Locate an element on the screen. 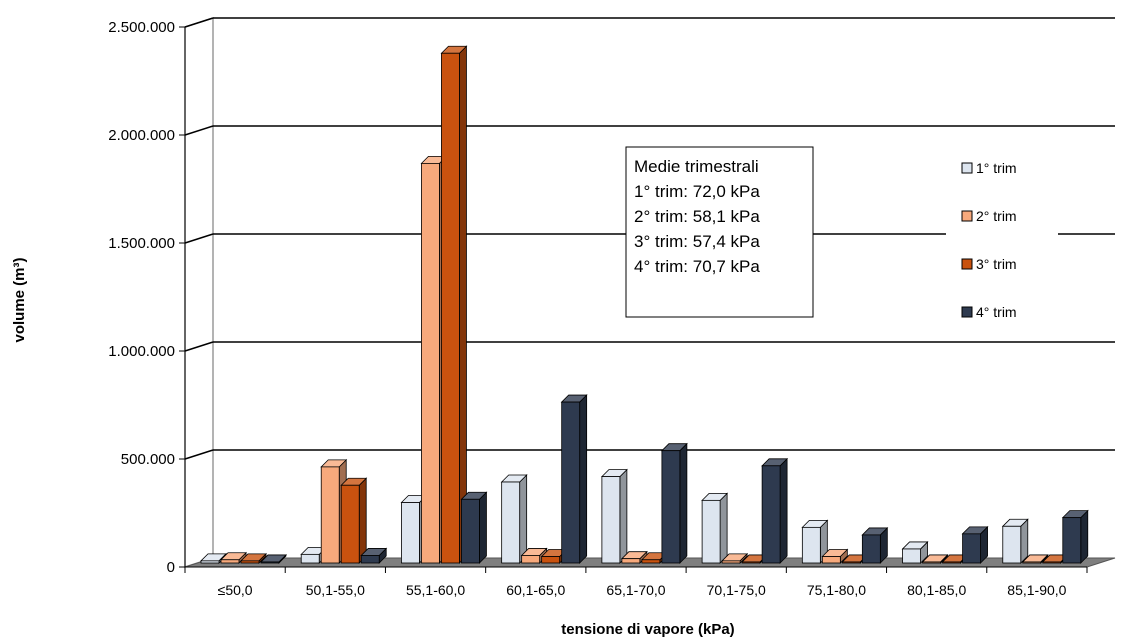  x-tick-label: 60,1-65,0 is located at coordinates (535, 590).